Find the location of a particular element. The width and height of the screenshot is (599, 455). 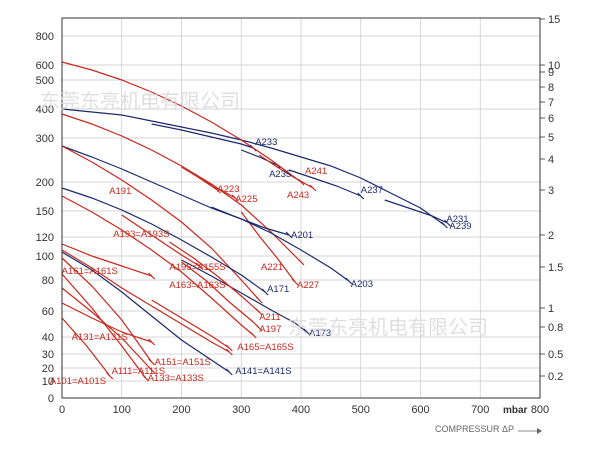

series-end-mark-a197 is located at coordinates (259, 328).